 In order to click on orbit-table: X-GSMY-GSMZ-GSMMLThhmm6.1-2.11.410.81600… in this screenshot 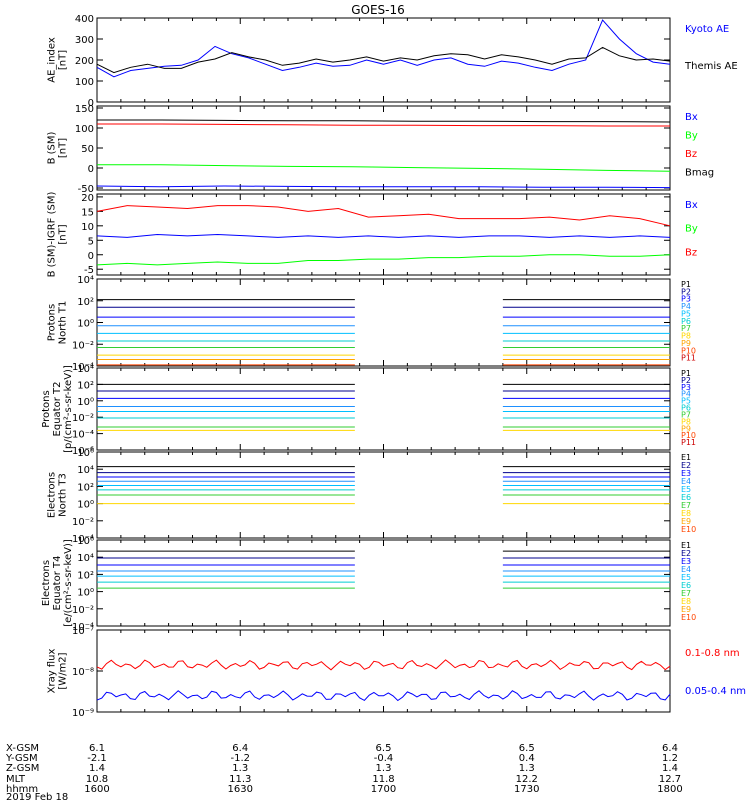, I will do `click(344, 771)`.